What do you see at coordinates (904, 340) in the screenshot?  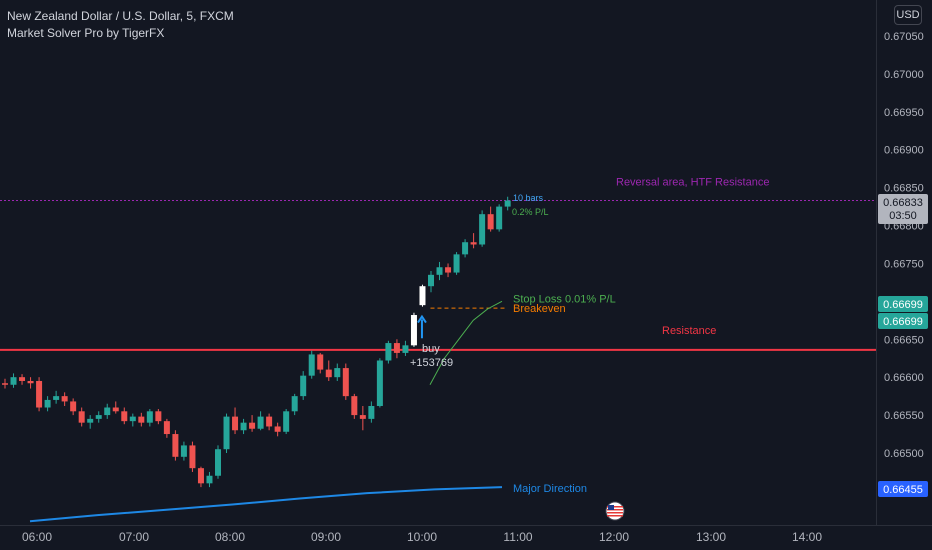 I see `price-tick-label: 0.66650` at bounding box center [904, 340].